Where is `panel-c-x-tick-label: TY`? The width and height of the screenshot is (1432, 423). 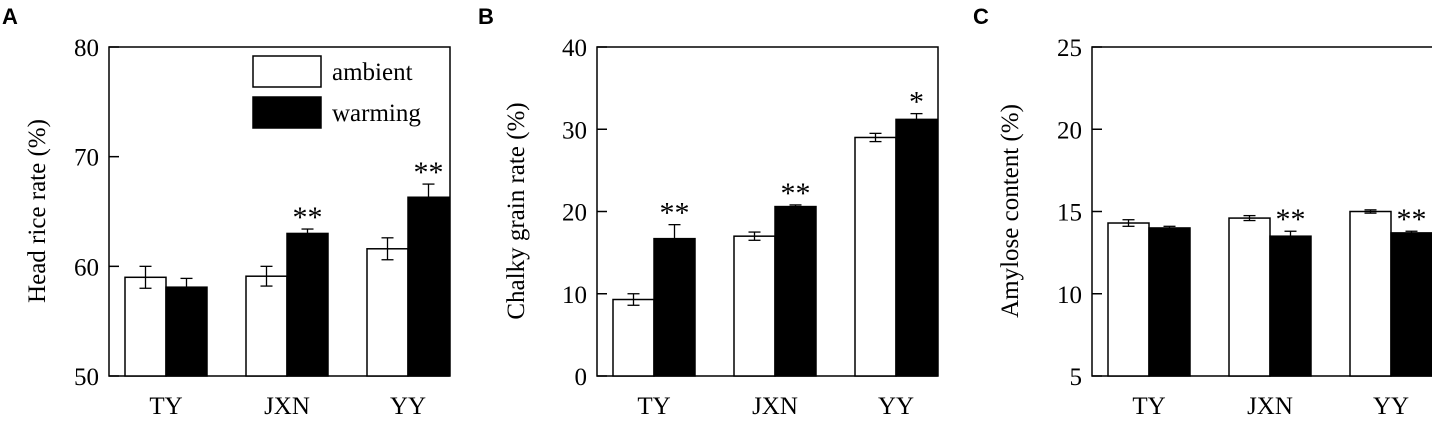 panel-c-x-tick-label: TY is located at coordinates (1148, 405).